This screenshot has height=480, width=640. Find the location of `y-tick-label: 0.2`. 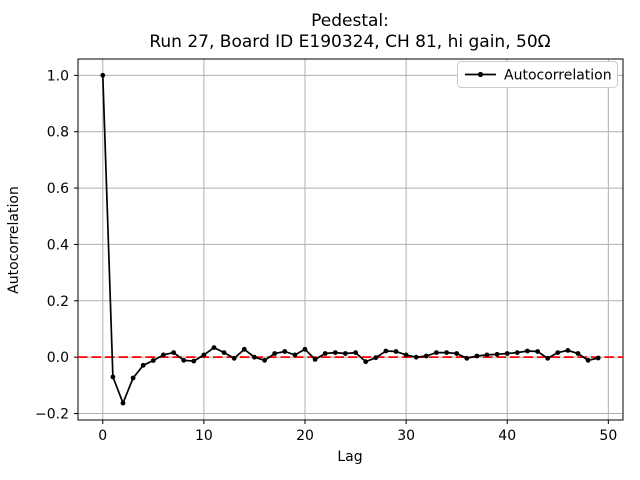

y-tick-label: 0.2 is located at coordinates (58, 302).